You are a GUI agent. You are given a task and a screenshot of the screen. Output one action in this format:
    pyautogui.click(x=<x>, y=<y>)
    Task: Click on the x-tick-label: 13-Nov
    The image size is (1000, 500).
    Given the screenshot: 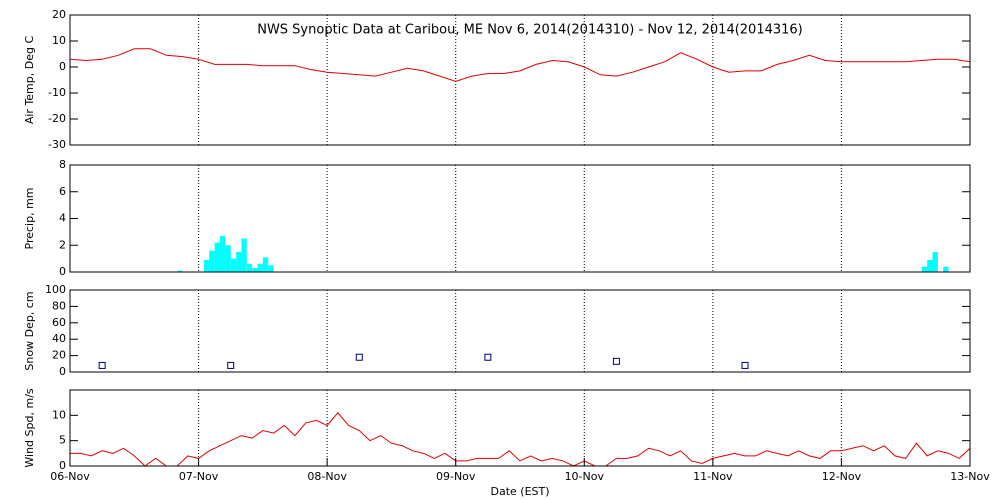 What is the action you would take?
    pyautogui.click(x=970, y=476)
    